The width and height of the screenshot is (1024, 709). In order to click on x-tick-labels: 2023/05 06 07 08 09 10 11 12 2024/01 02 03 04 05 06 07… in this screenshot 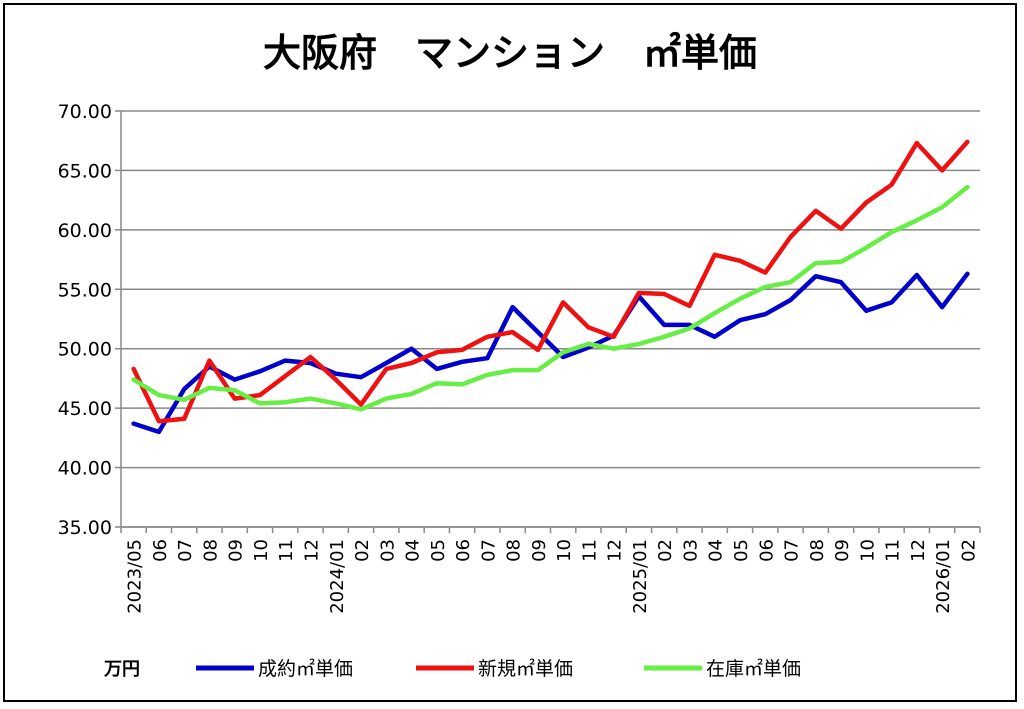, I will do `click(552, 576)`.